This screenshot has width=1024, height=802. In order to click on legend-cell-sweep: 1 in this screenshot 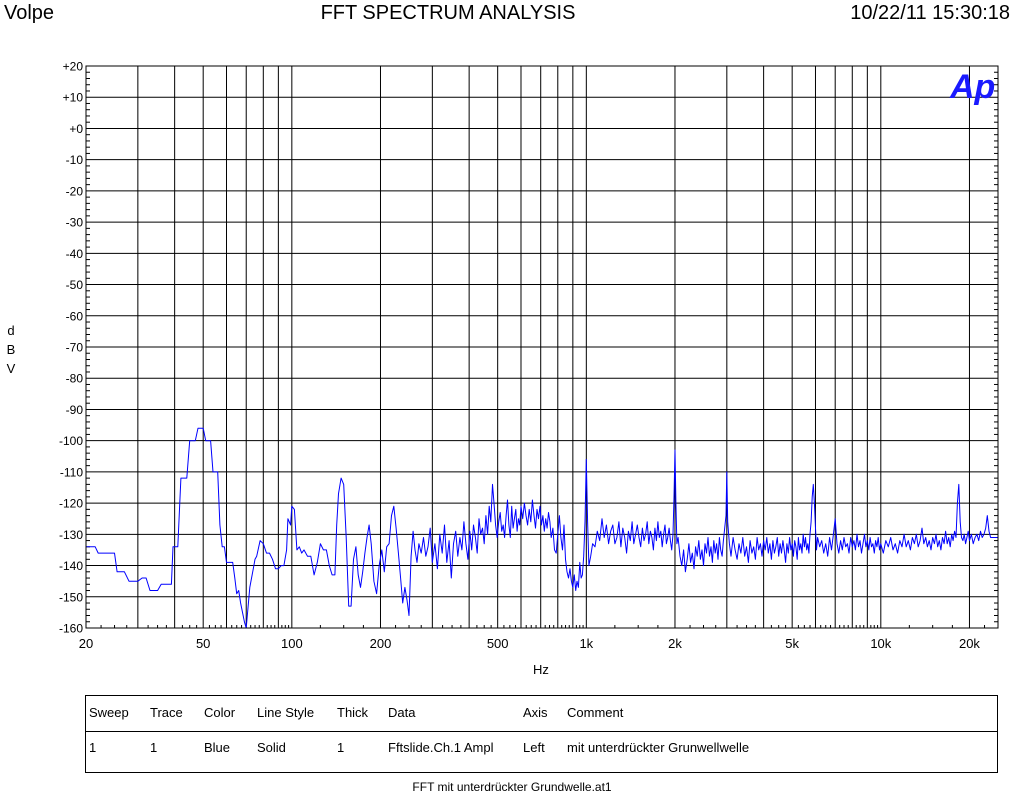, I will do `click(93, 747)`.